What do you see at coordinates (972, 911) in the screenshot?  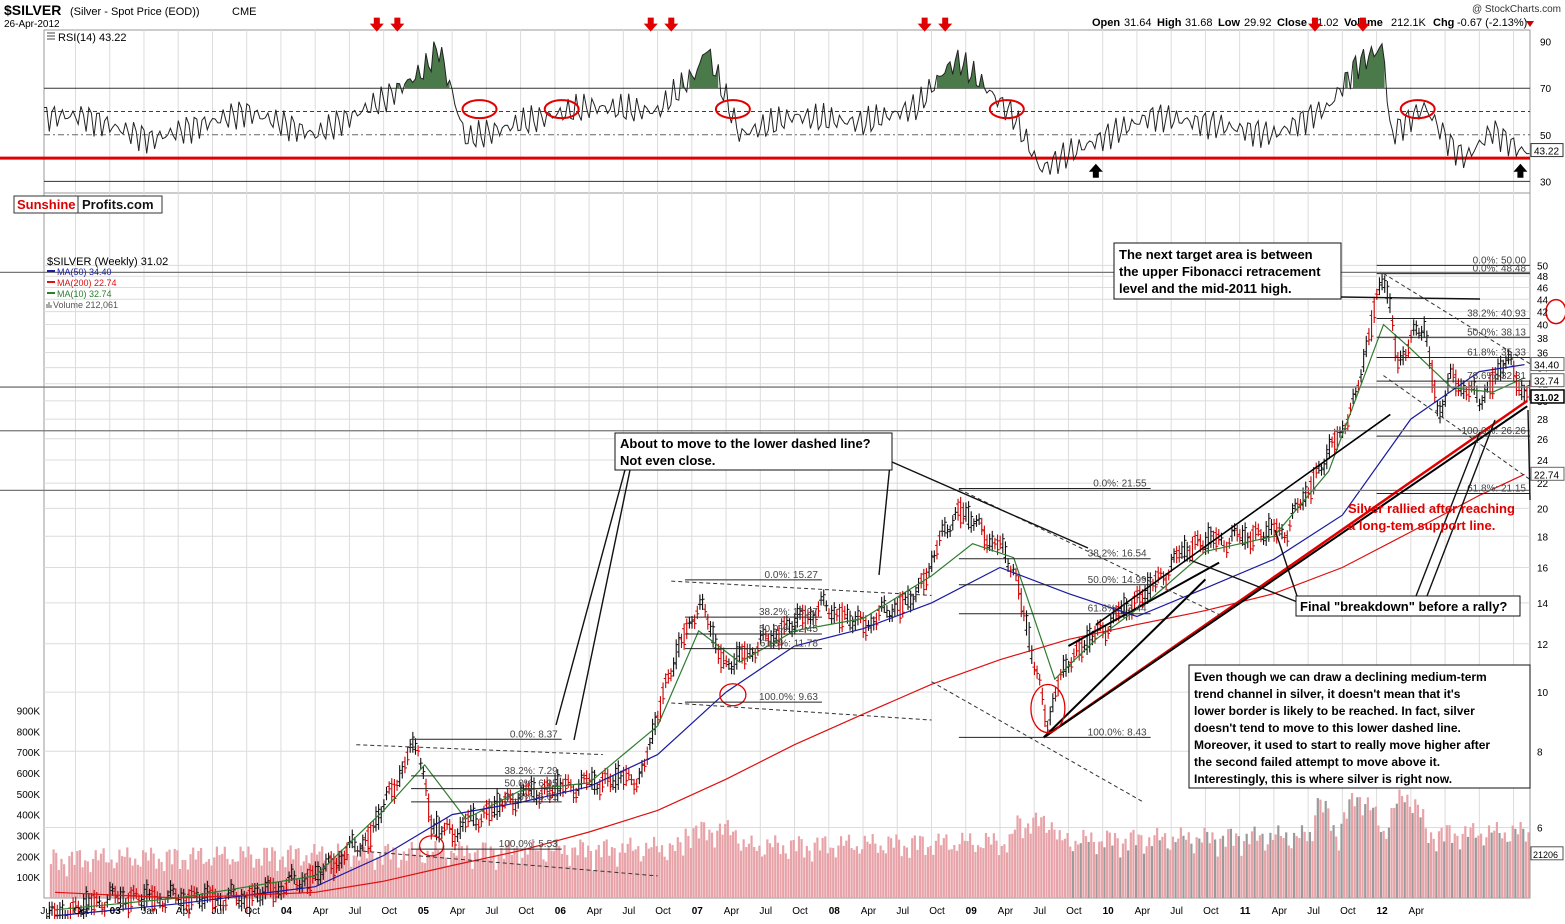 I see `x-axis-tick: 09` at bounding box center [972, 911].